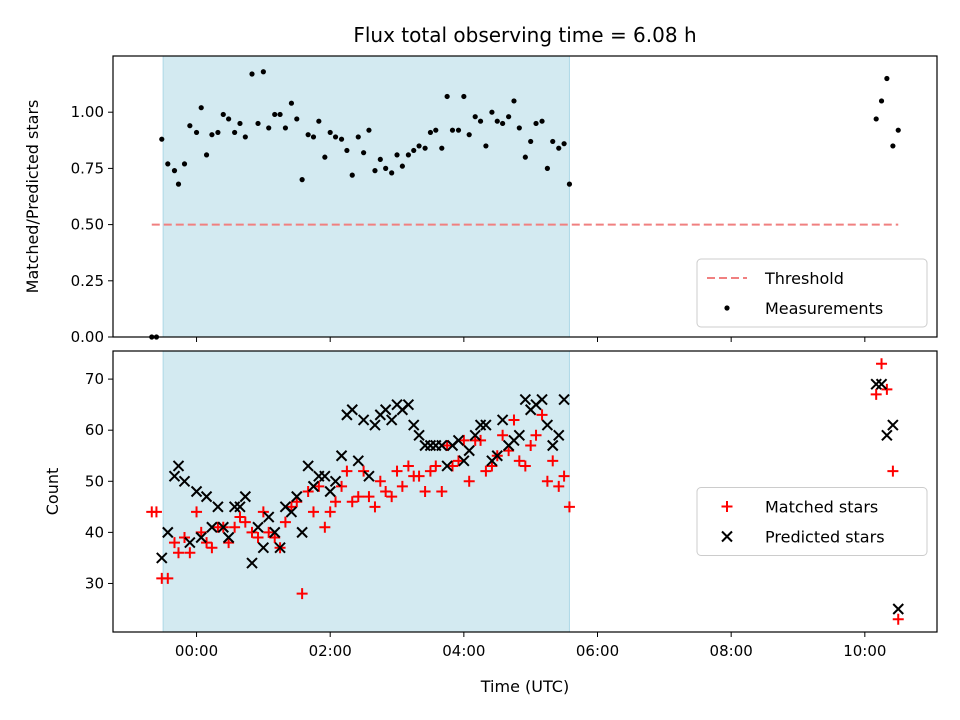 This screenshot has height=720, width=960. Describe the element at coordinates (727, 536) in the screenshot. I see `legend-swatch-predicted` at that location.